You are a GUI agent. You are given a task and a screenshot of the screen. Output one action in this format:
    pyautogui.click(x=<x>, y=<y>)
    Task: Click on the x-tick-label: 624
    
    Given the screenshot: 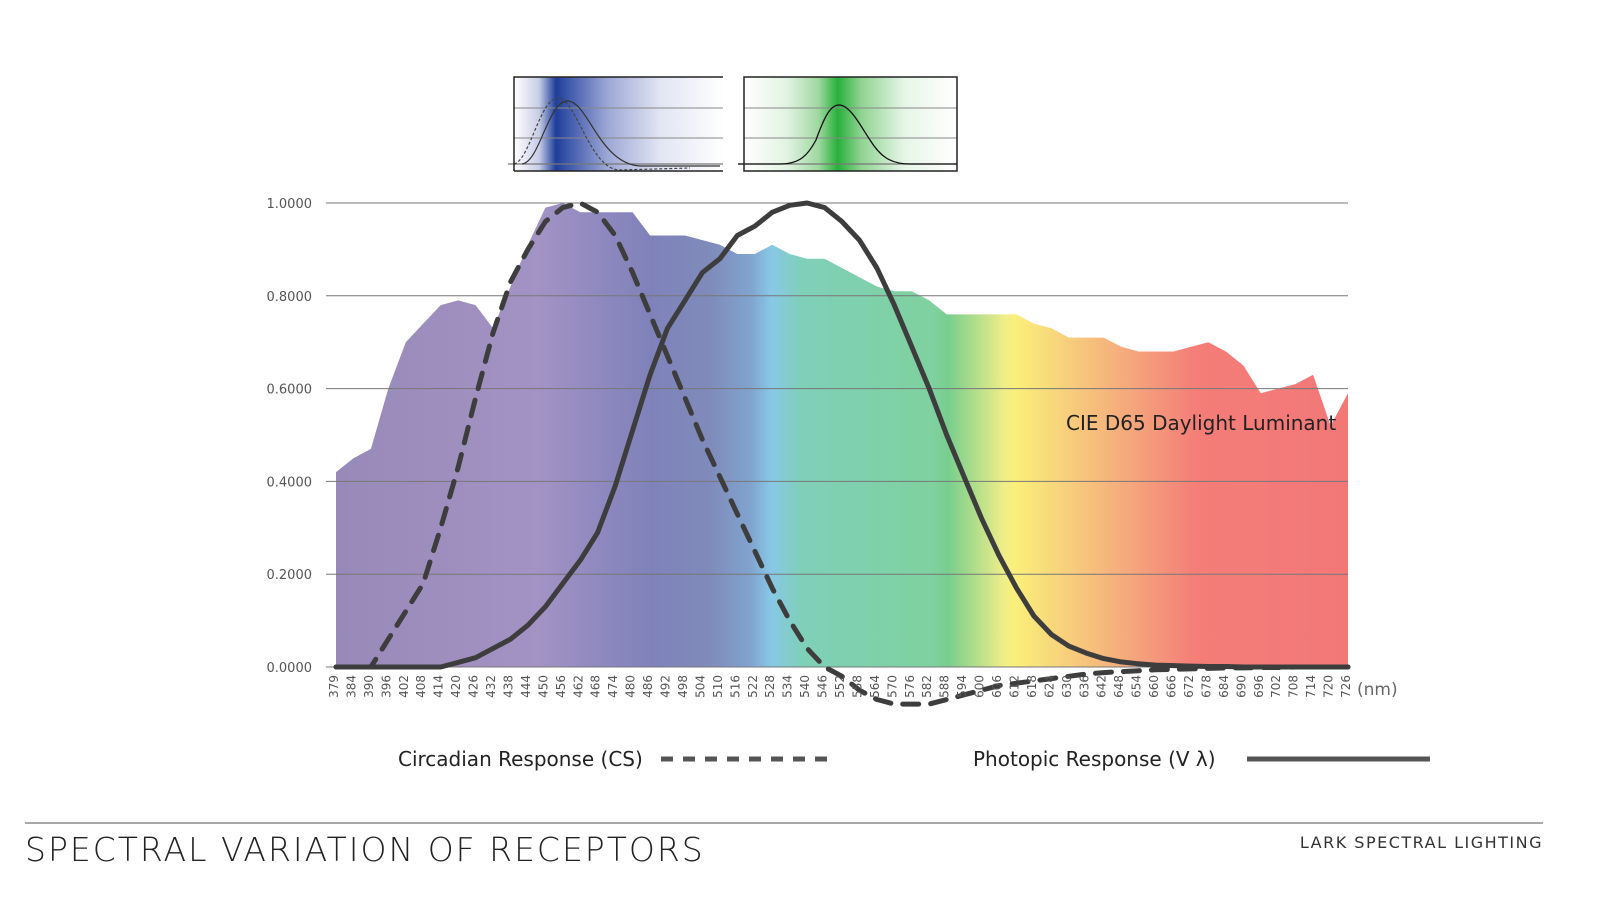 What is the action you would take?
    pyautogui.click(x=1049, y=686)
    